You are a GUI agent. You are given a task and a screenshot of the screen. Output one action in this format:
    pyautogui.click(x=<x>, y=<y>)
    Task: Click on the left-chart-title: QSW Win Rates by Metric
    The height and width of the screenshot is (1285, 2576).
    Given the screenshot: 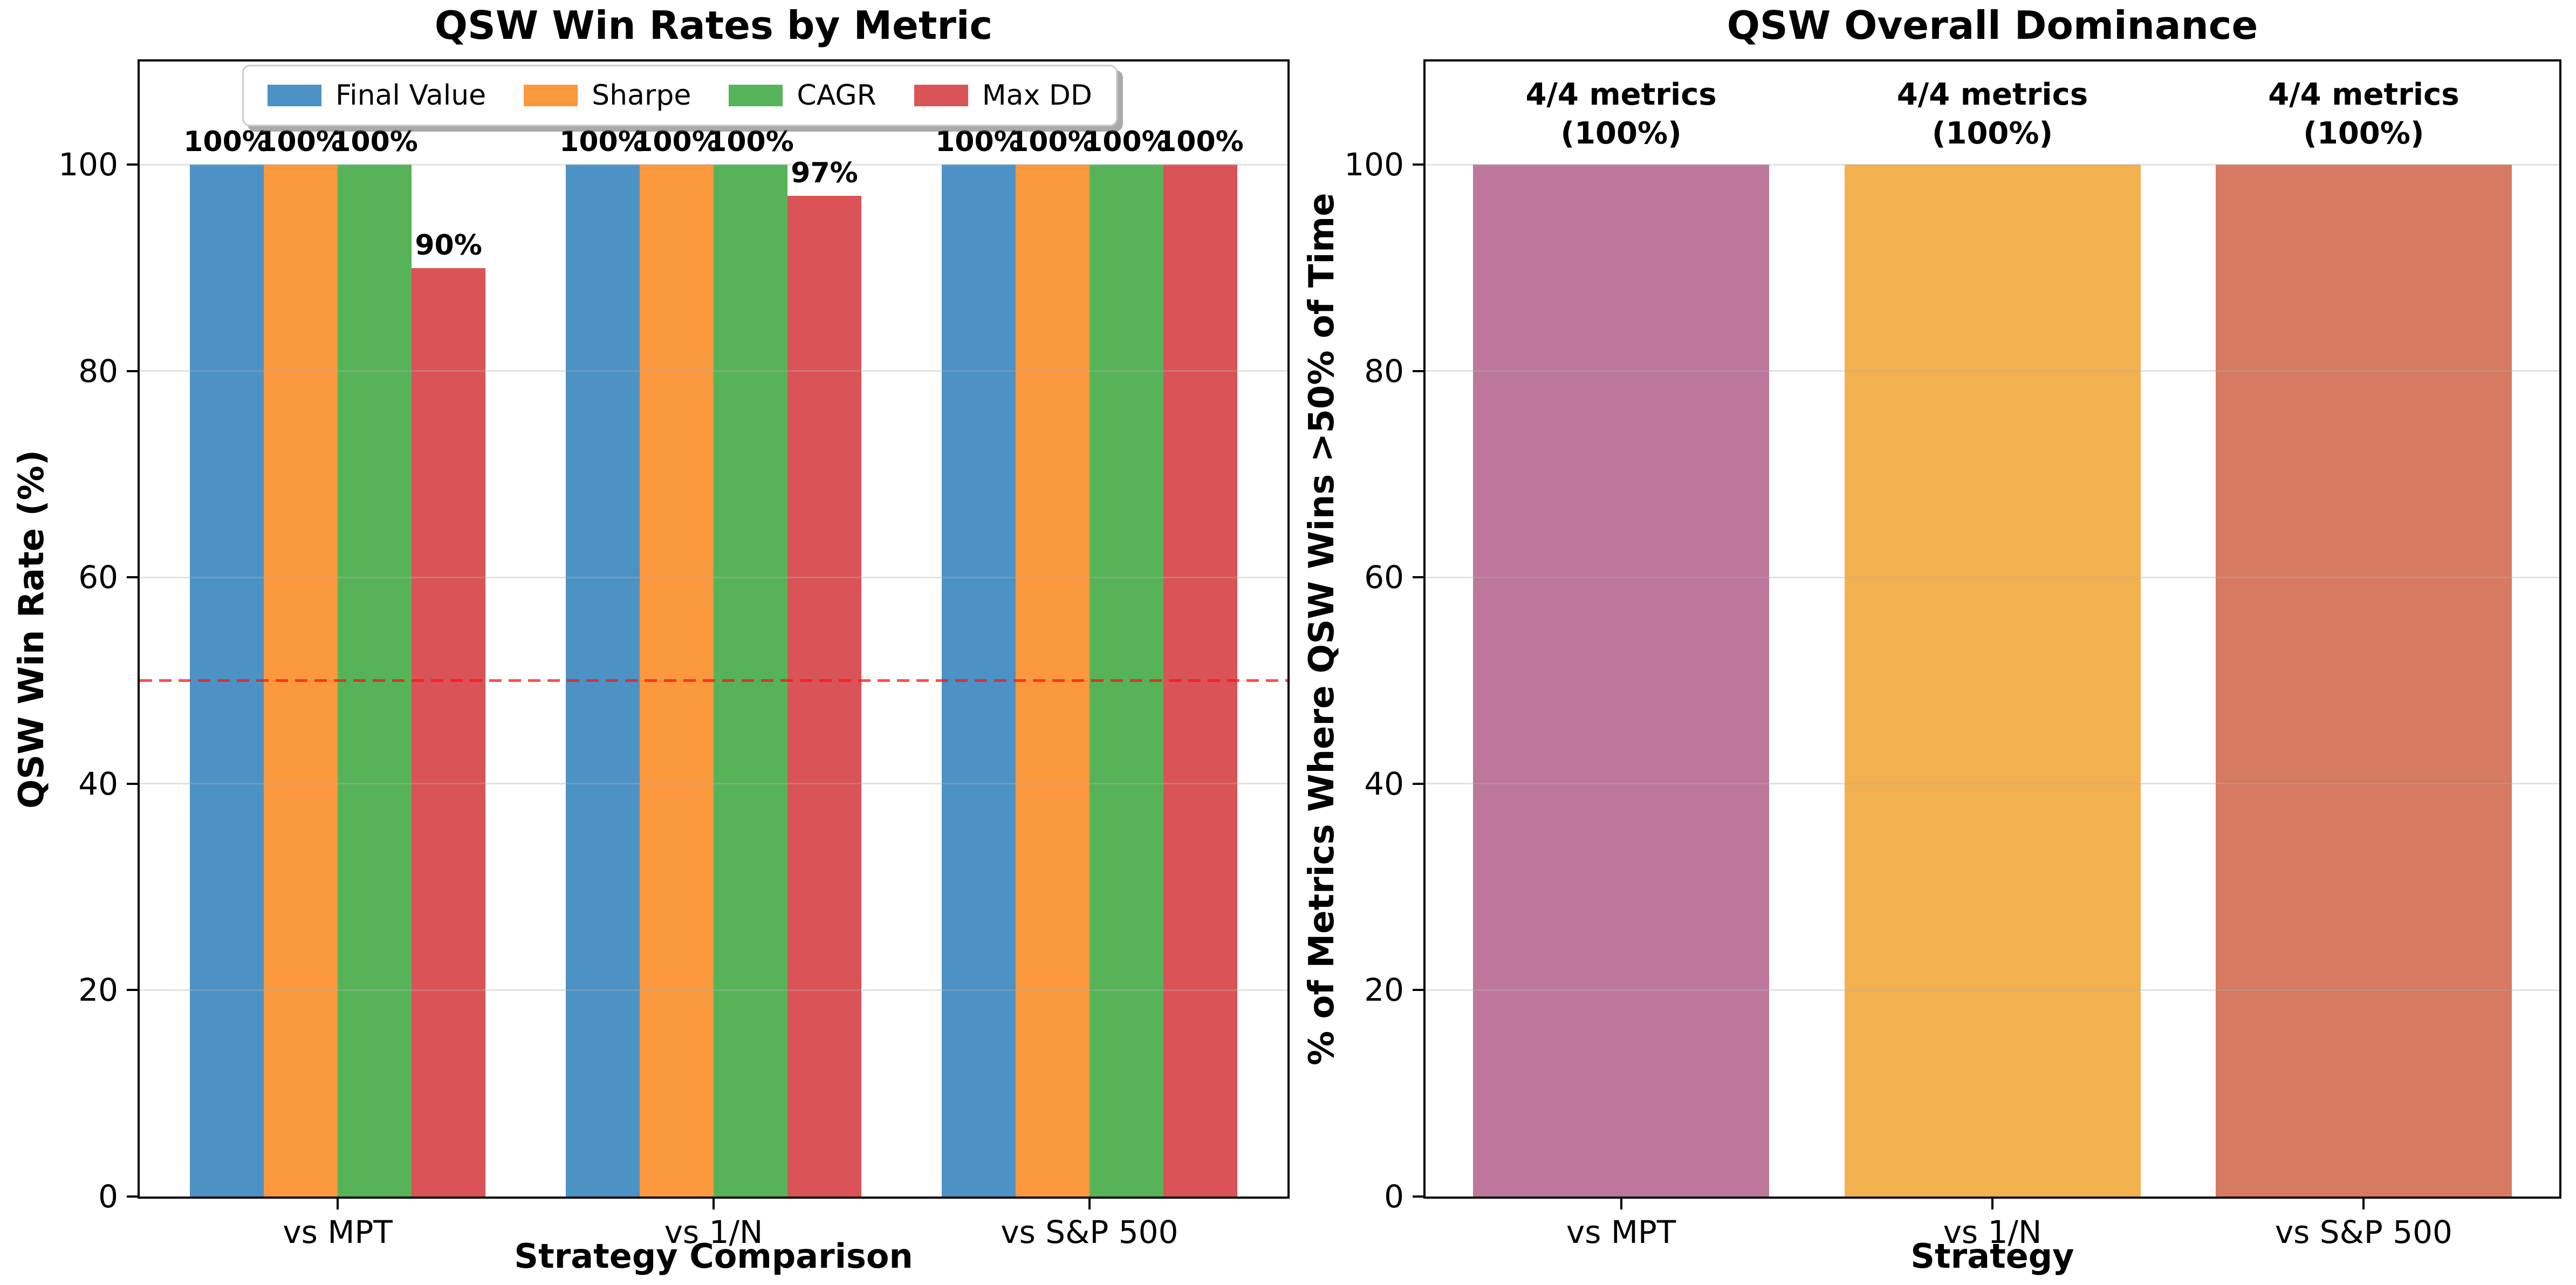 What is the action you would take?
    pyautogui.click(x=713, y=25)
    